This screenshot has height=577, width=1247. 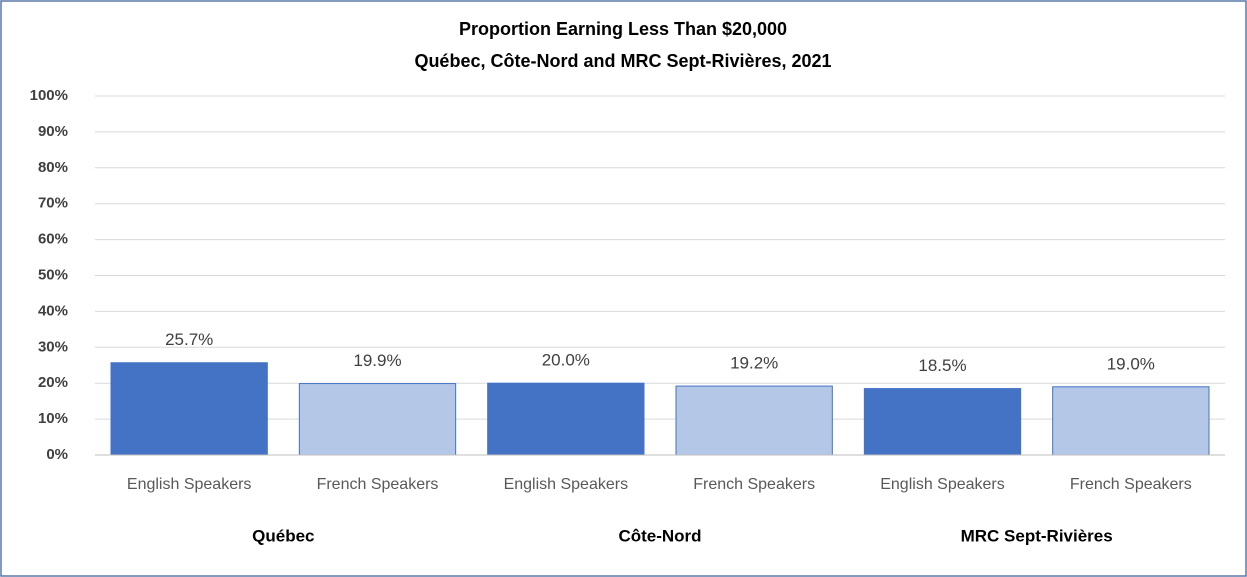 I want to click on y-tick-label: 30%, so click(x=53, y=346).